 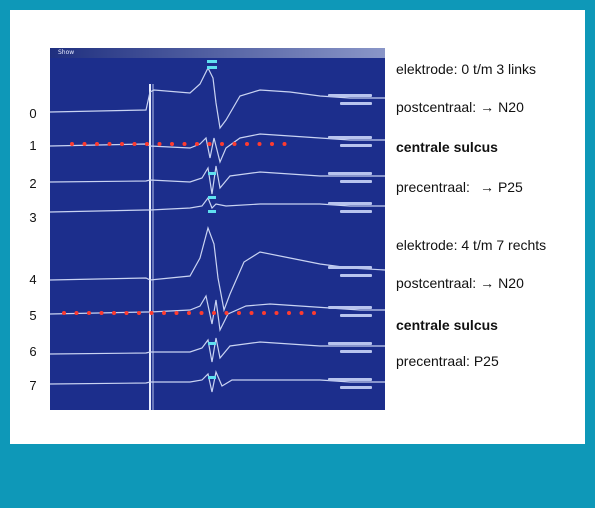 I want to click on right-postcentral-arrow-icon: →, so click(x=487, y=283).